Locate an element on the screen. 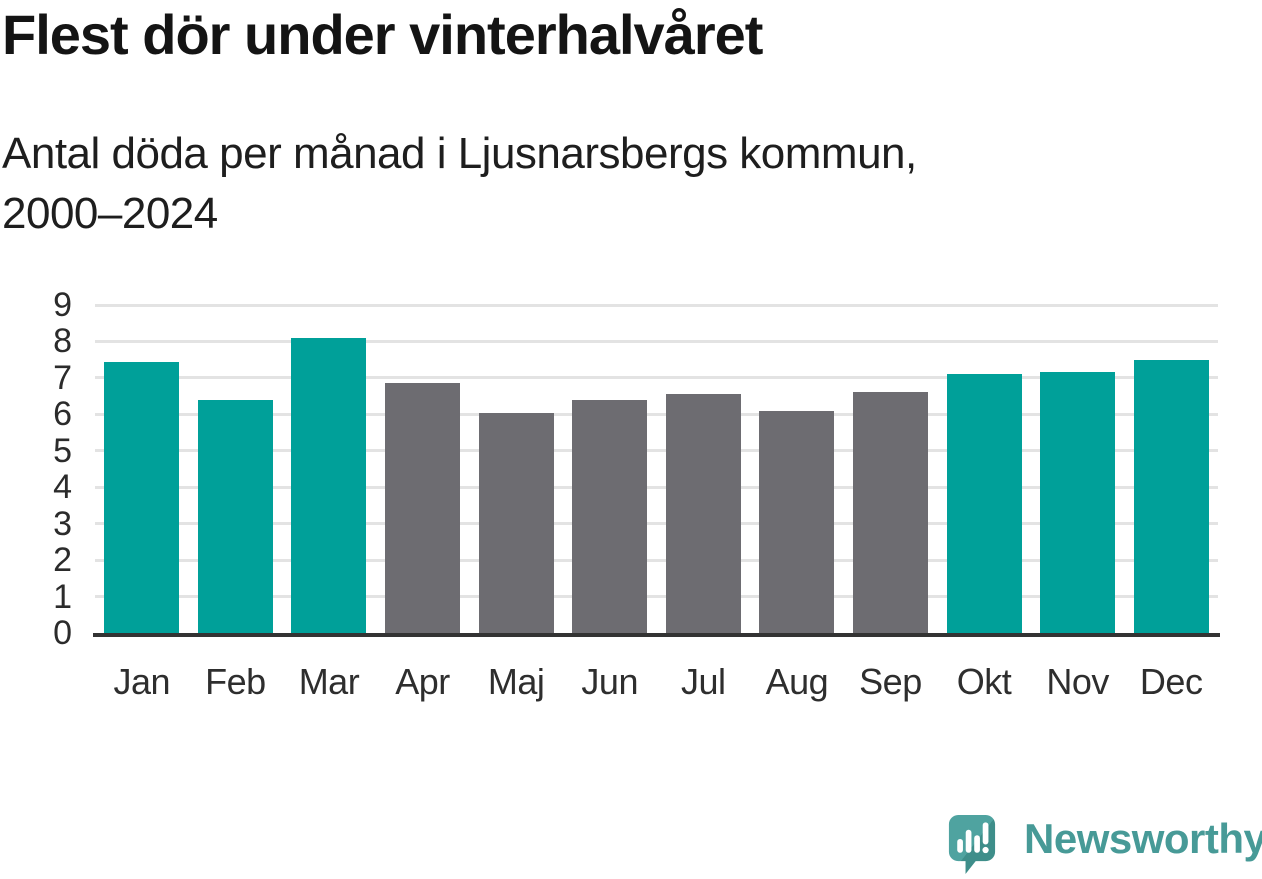 This screenshot has width=1262, height=879. x-tick-label-nov: Nov is located at coordinates (1077, 681).